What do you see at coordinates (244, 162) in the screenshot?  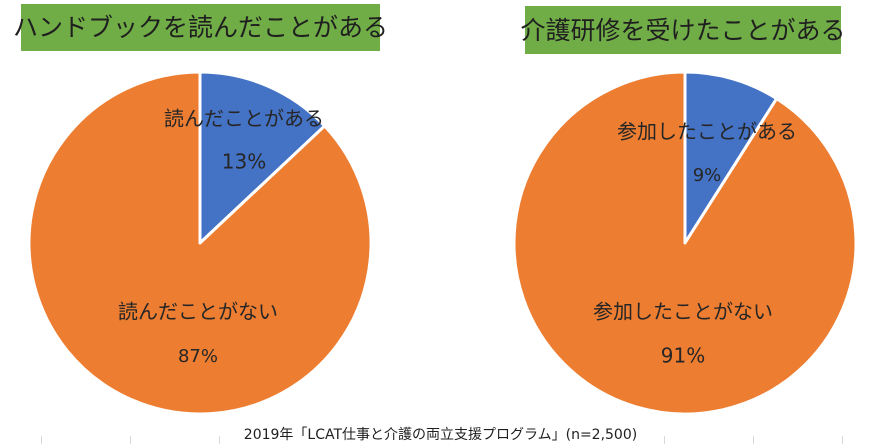 I see `slice-value-label: 13%` at bounding box center [244, 162].